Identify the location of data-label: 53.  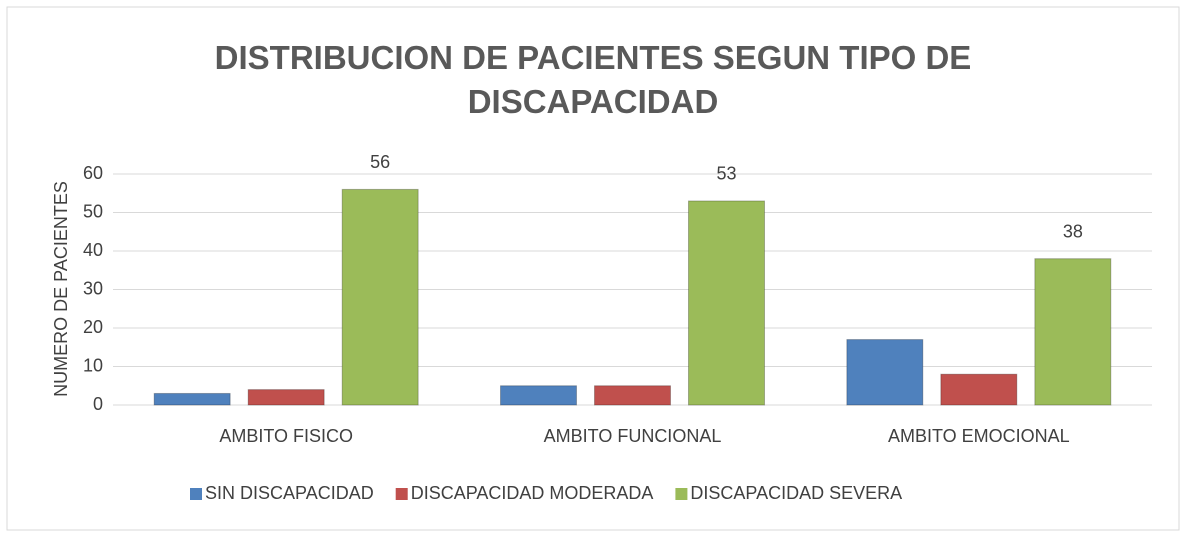
(726, 174).